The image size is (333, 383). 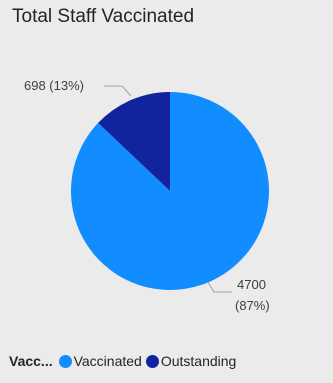 What do you see at coordinates (103, 16) in the screenshot?
I see `chart-title: Total Staff Vaccinated` at bounding box center [103, 16].